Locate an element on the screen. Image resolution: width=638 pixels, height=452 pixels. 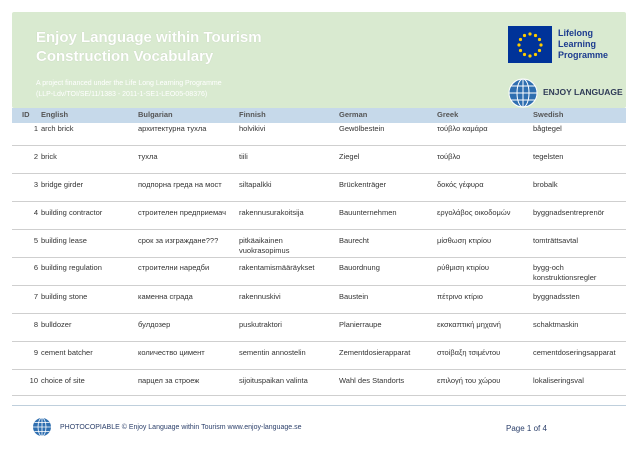
cell-id: 8 is located at coordinates (35, 324).